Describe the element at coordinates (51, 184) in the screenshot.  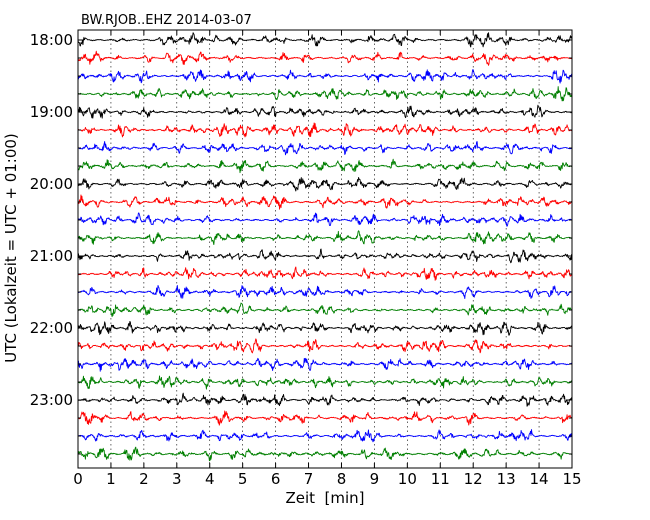
I see `y-tick-label: 20:00` at that location.